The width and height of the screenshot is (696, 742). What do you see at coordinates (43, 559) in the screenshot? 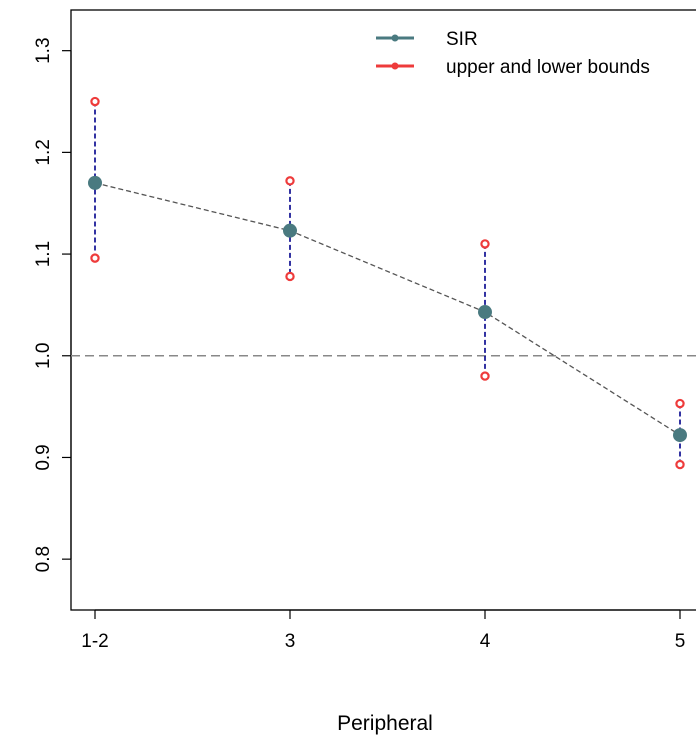
I see `y-tick-label: 0.8` at bounding box center [43, 559].